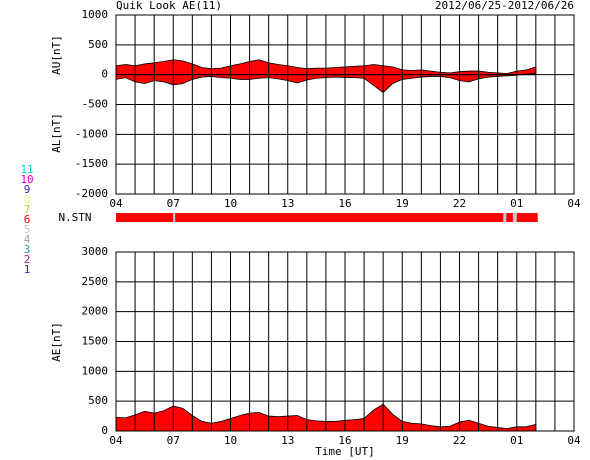  What do you see at coordinates (91, 193) in the screenshot?
I see `y-tick-label: -2000` at bounding box center [91, 193].